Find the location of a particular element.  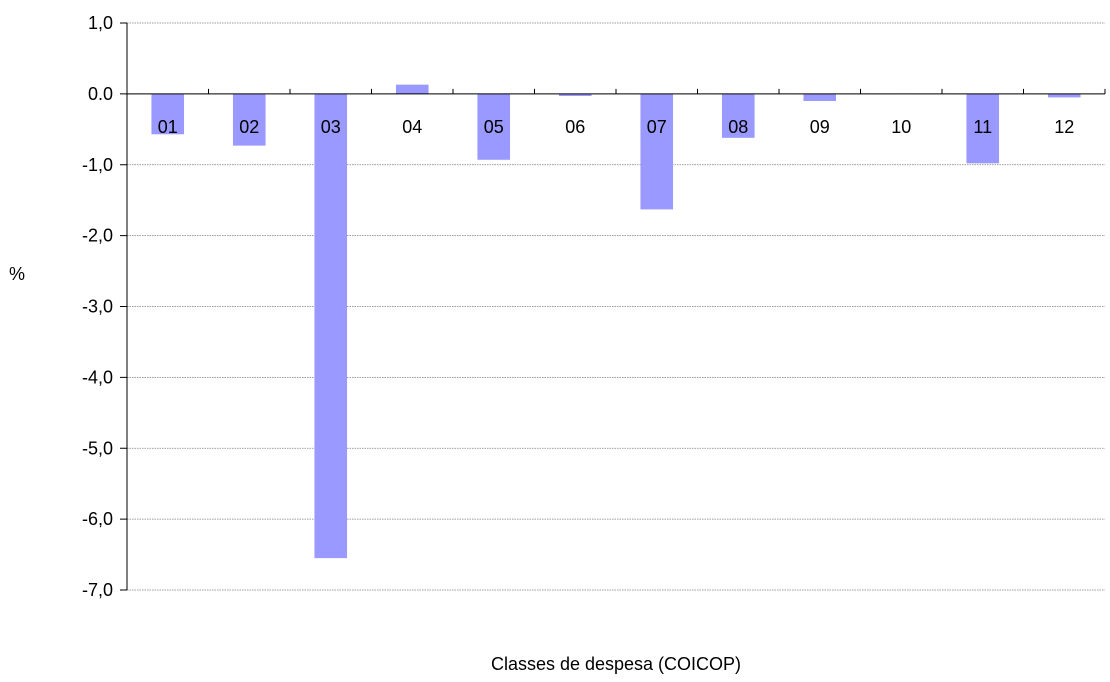

y-tick-label: -3,0 is located at coordinates (97, 307).